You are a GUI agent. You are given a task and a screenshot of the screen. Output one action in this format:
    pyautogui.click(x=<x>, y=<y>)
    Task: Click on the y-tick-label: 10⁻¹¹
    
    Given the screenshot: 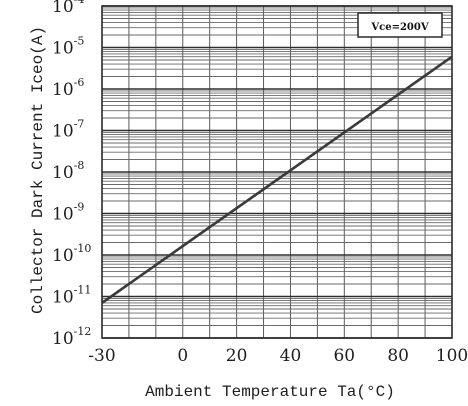 What is the action you would take?
    pyautogui.click(x=71, y=296)
    